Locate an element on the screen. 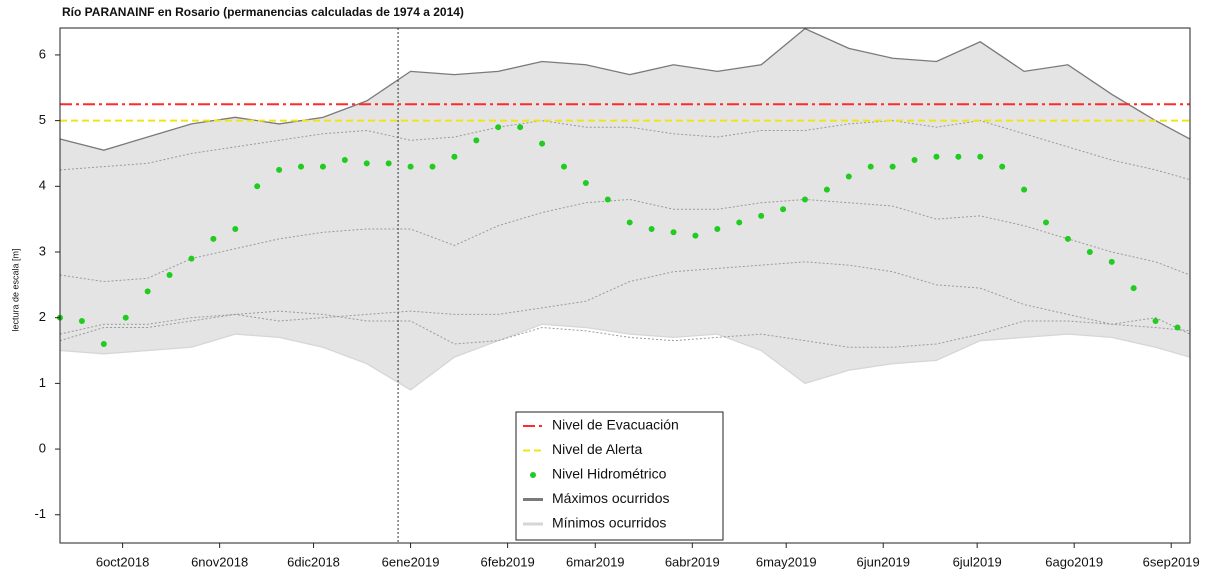 Image resolution: width=1206 pixels, height=581 pixels. x-tick-label: 6jul2019 is located at coordinates (977, 561).